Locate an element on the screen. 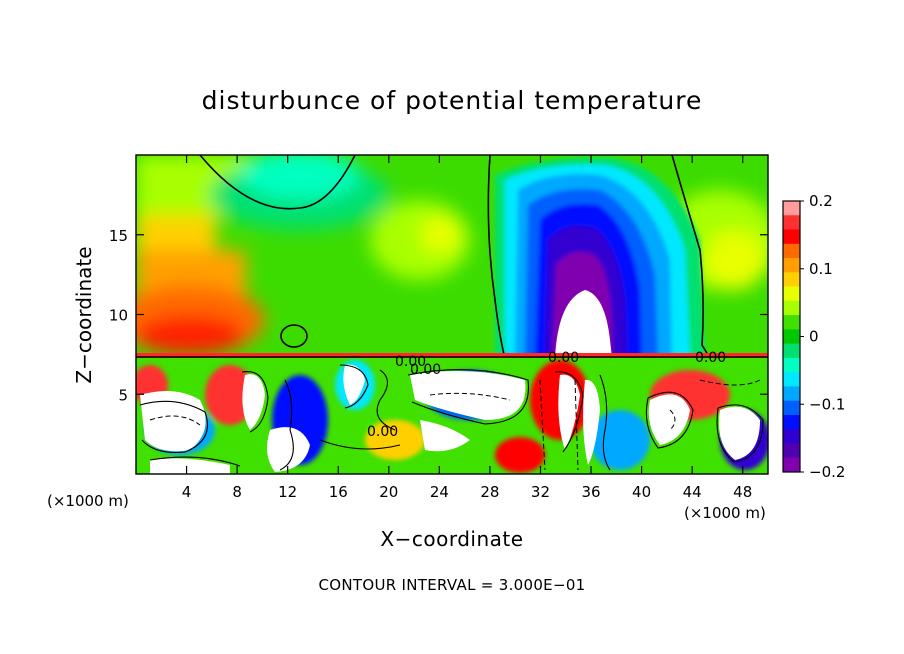 The image size is (904, 654). colorbar-tick-label: 0.1 is located at coordinates (821, 269).